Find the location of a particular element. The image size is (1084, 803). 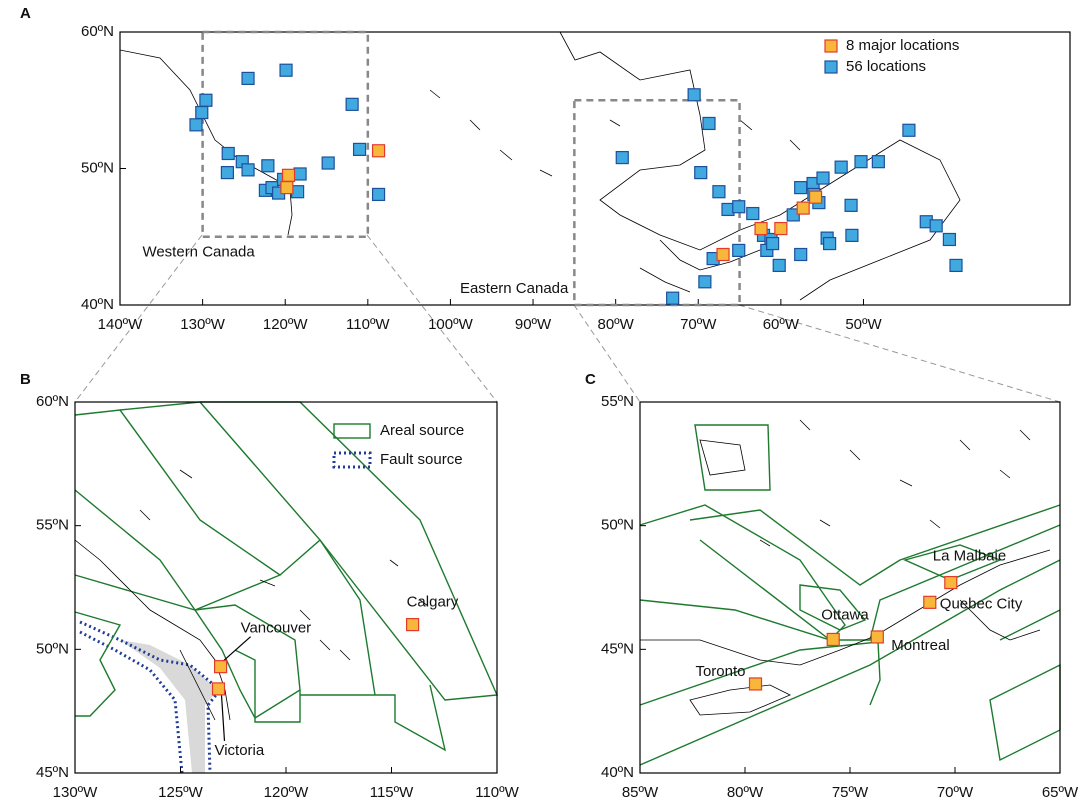

connector is located at coordinates (899, 353).